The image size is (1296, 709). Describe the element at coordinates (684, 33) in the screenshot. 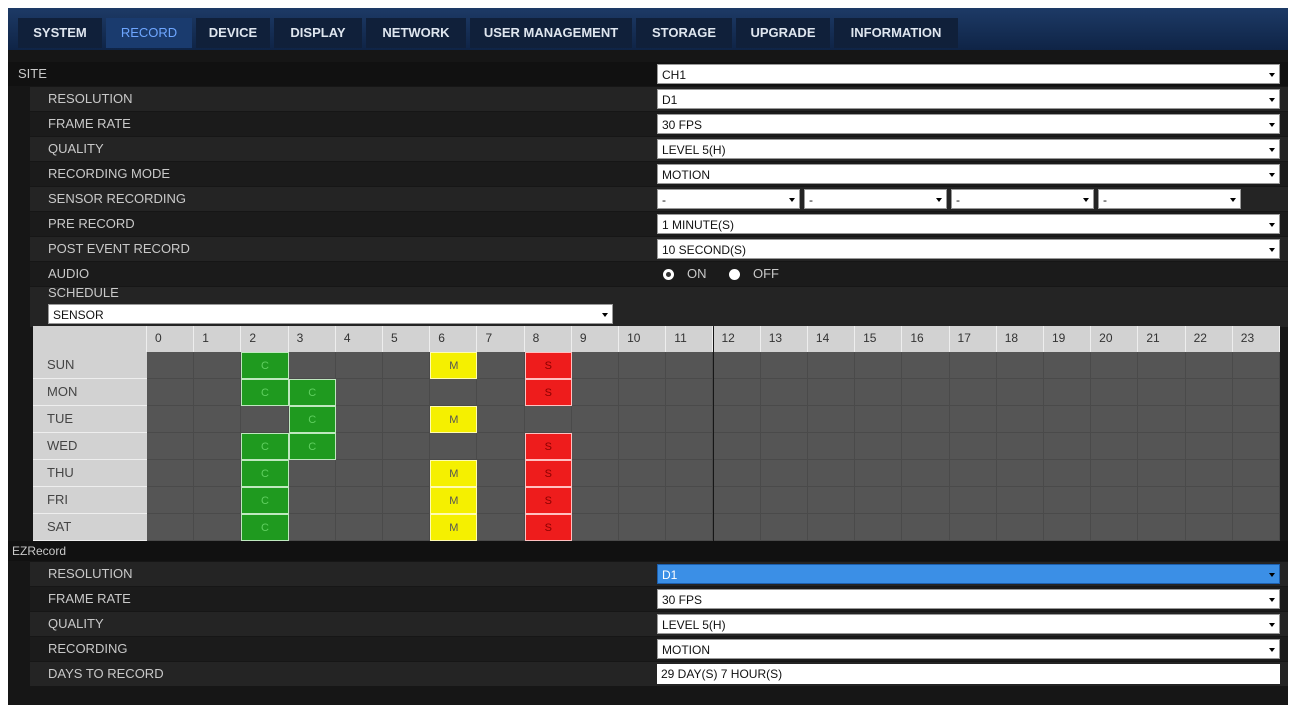

I see `tab: STORAGE` at that location.